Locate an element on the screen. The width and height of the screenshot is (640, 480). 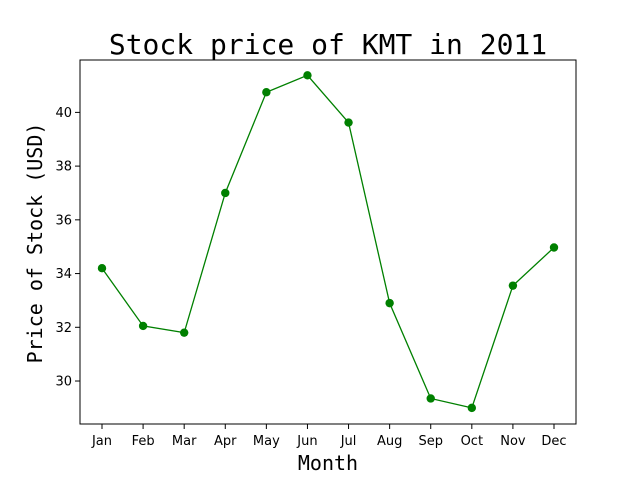
x-tick-label: Aug is located at coordinates (389, 441).